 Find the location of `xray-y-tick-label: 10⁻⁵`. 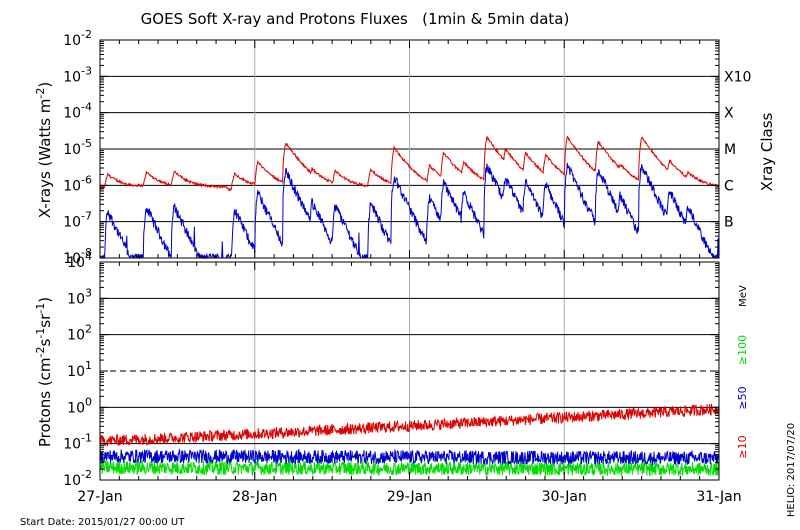

xray-y-tick-label: 10⁻⁵ is located at coordinates (77, 147).